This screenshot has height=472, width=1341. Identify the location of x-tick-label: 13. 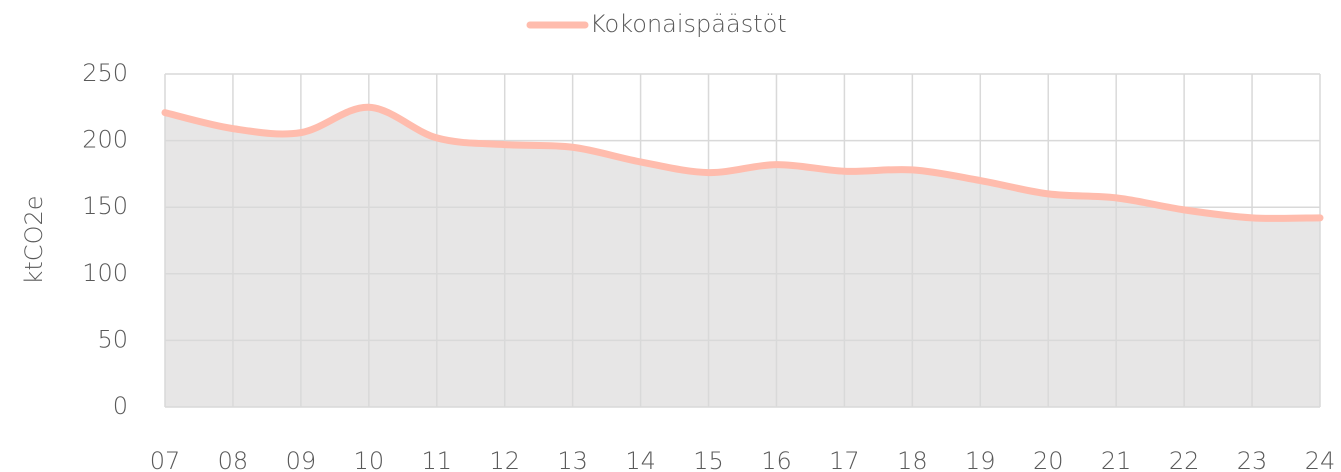
(572, 459).